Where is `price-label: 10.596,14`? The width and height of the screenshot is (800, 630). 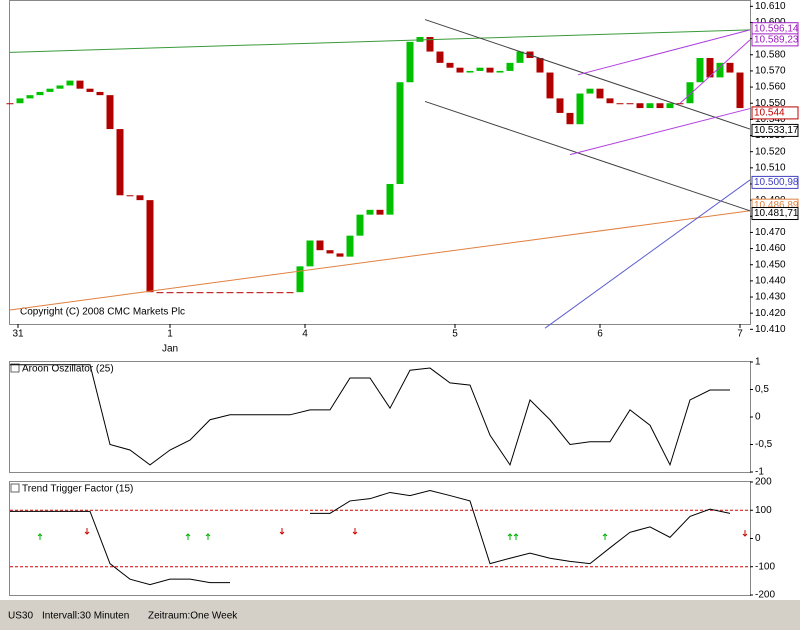
price-label: 10.596,14 is located at coordinates (776, 28).